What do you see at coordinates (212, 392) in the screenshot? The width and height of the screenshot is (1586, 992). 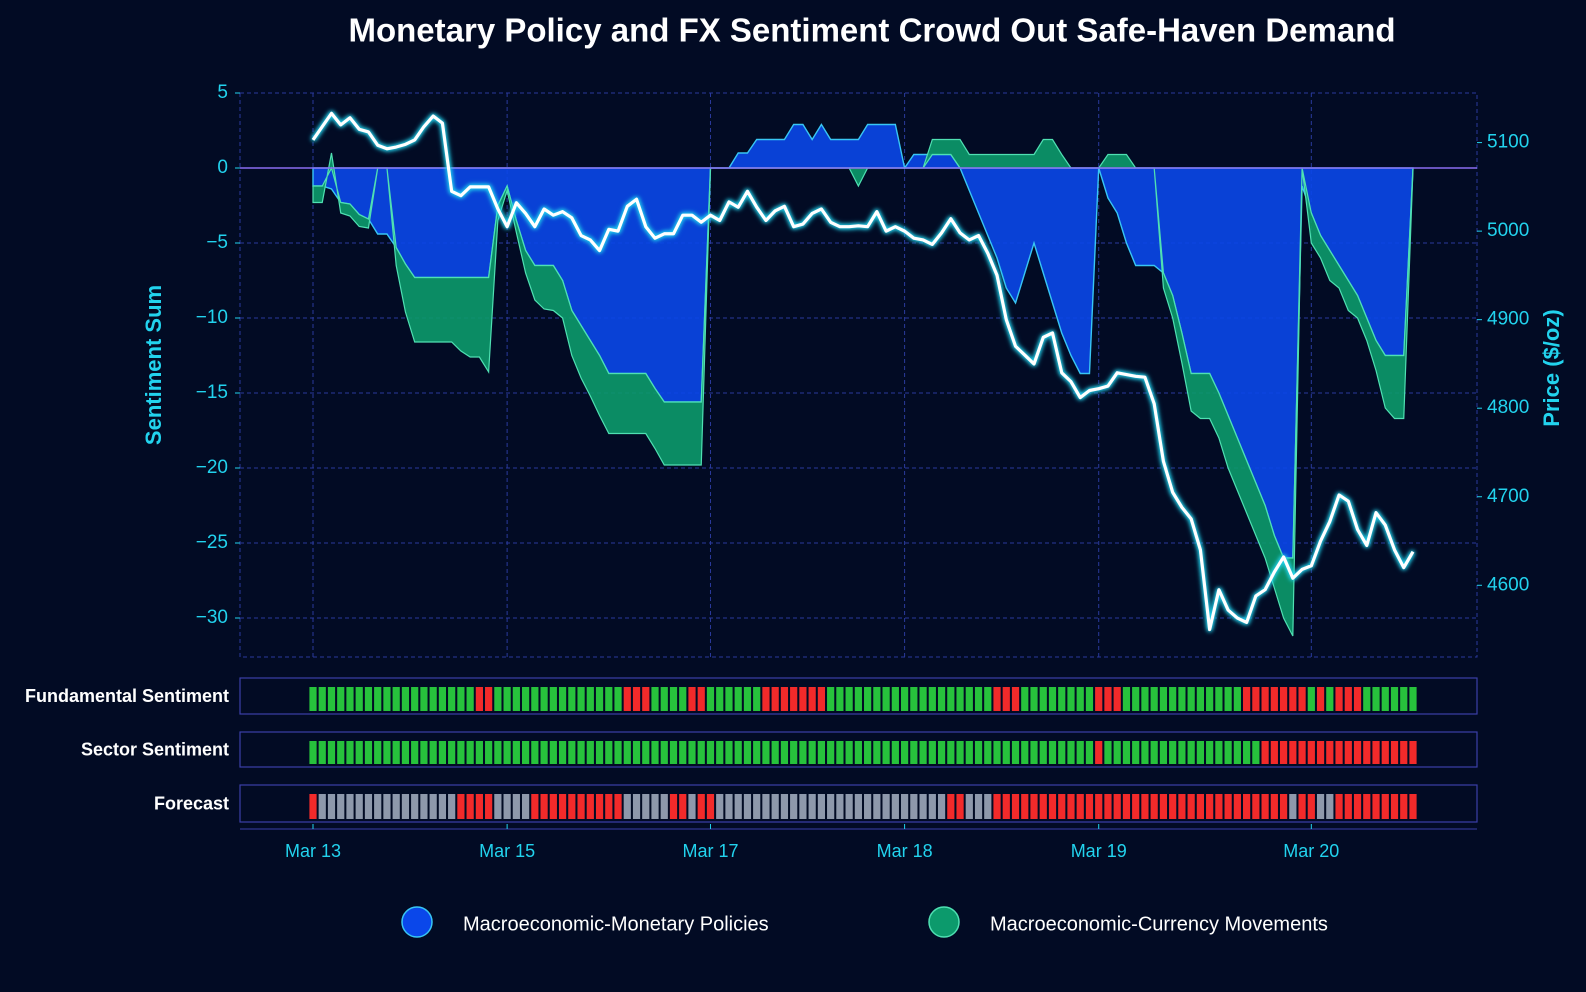 I see `y-tick-label: −15` at bounding box center [212, 392].